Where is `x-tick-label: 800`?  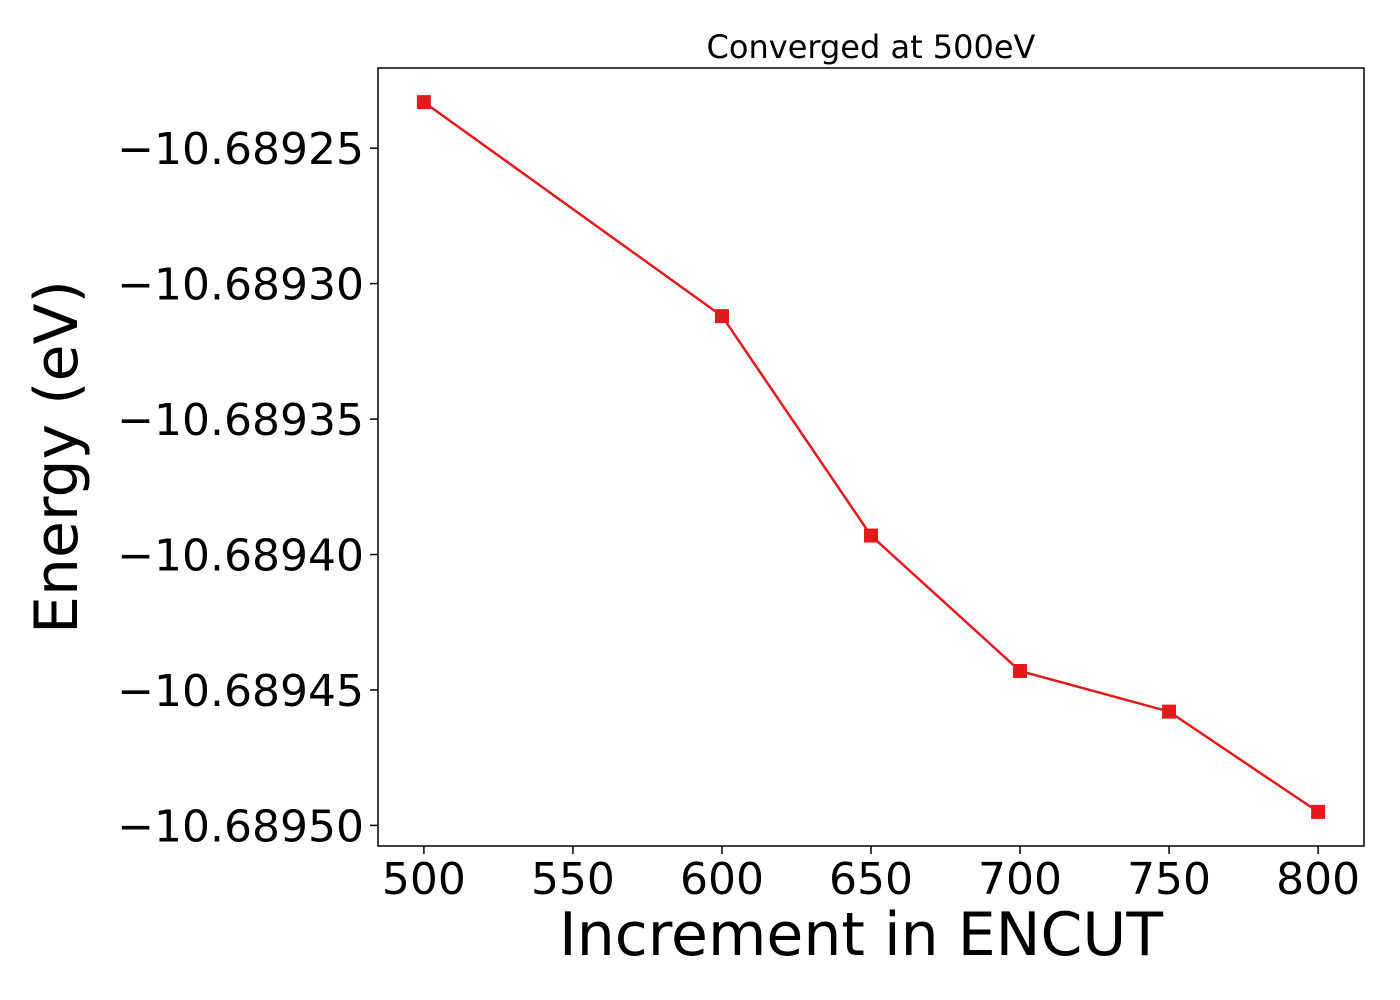 x-tick-label: 800 is located at coordinates (1318, 879).